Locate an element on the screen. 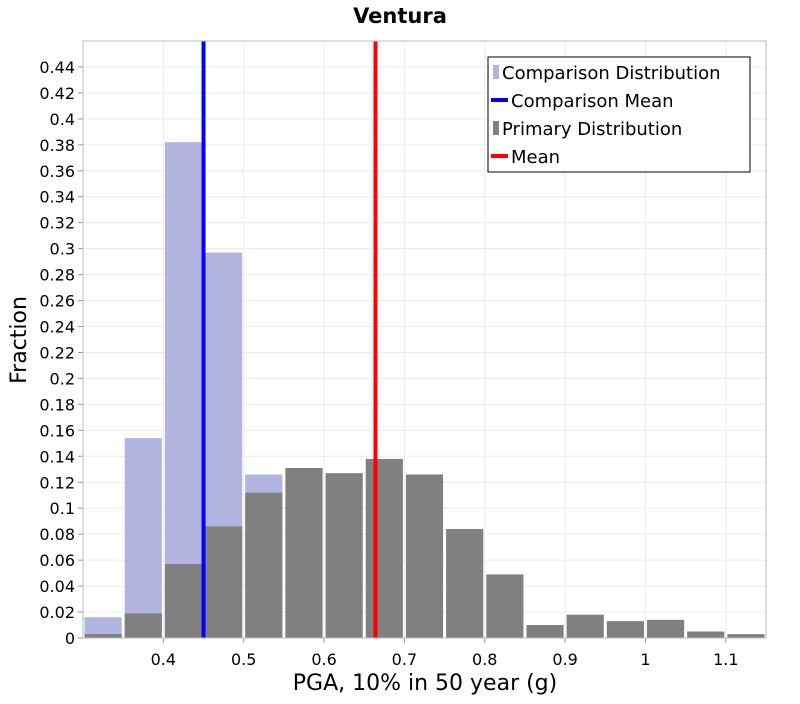  y-tick-label: 0.08 is located at coordinates (57, 534).